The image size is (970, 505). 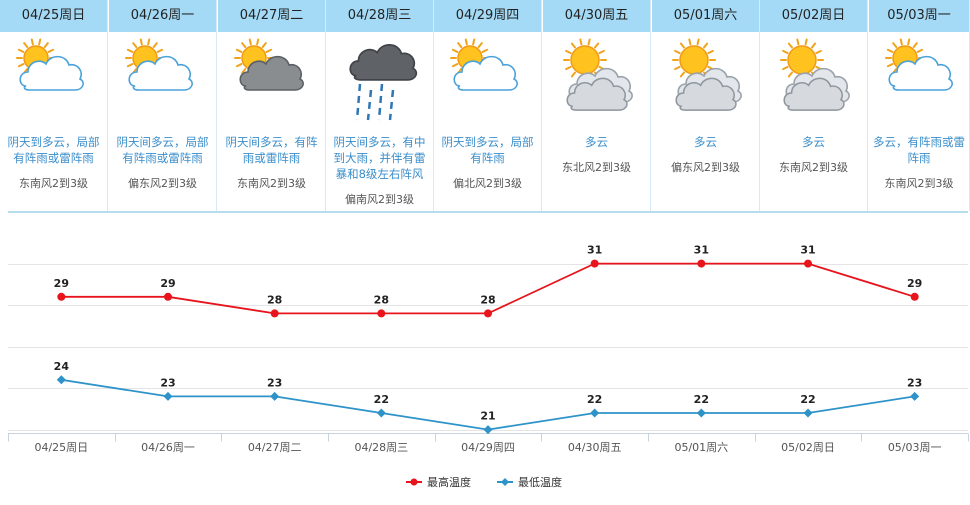 I want to click on legend-item: 最低温度, so click(x=529, y=482).